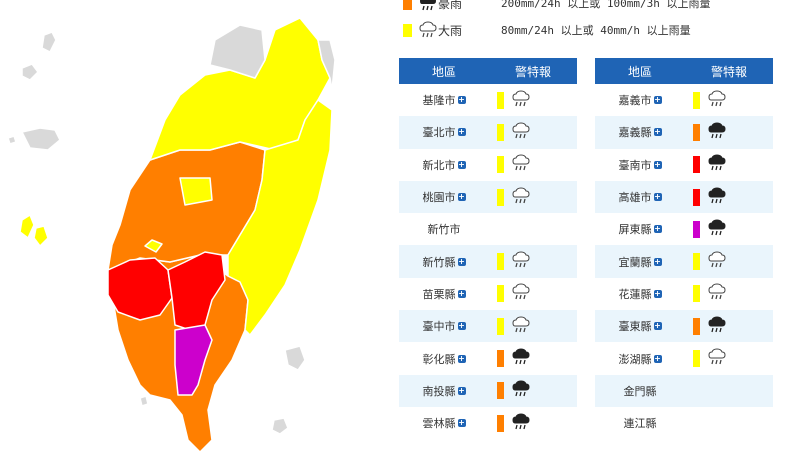 The width and height of the screenshot is (800, 464). I want to click on region-name-link: 新竹縣 +, so click(444, 262).